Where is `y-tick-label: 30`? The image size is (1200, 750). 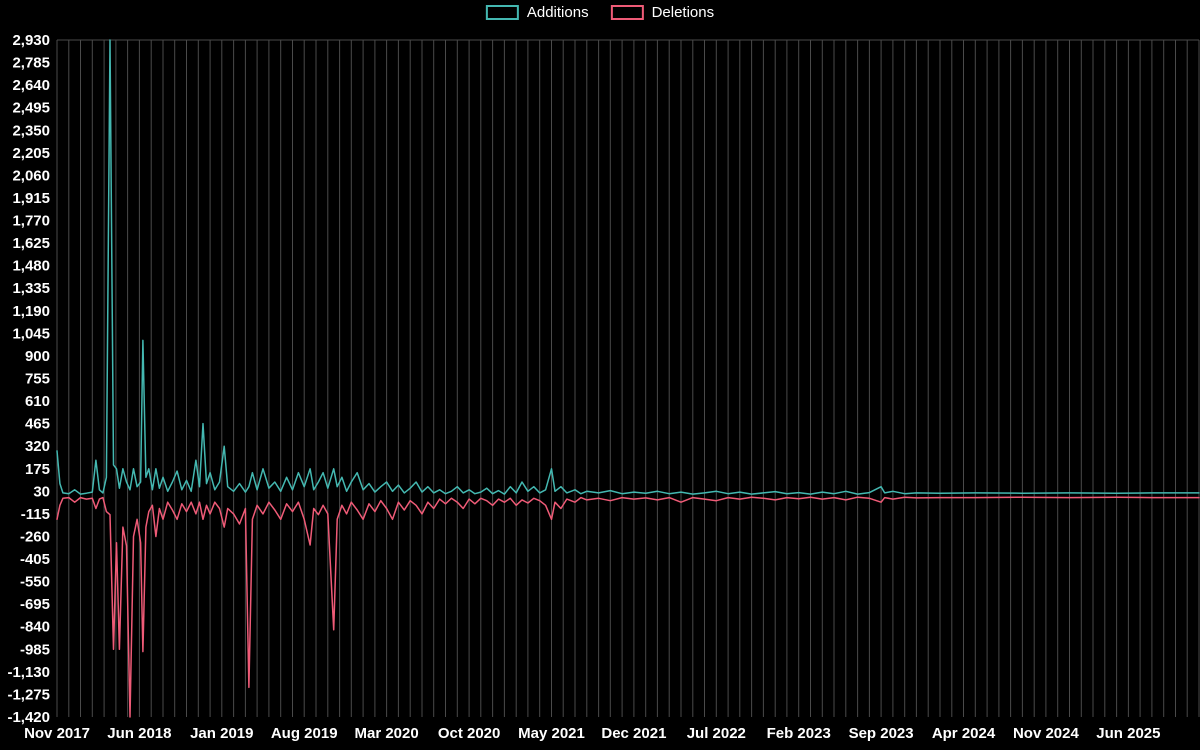
y-tick-label: 30 is located at coordinates (41, 491).